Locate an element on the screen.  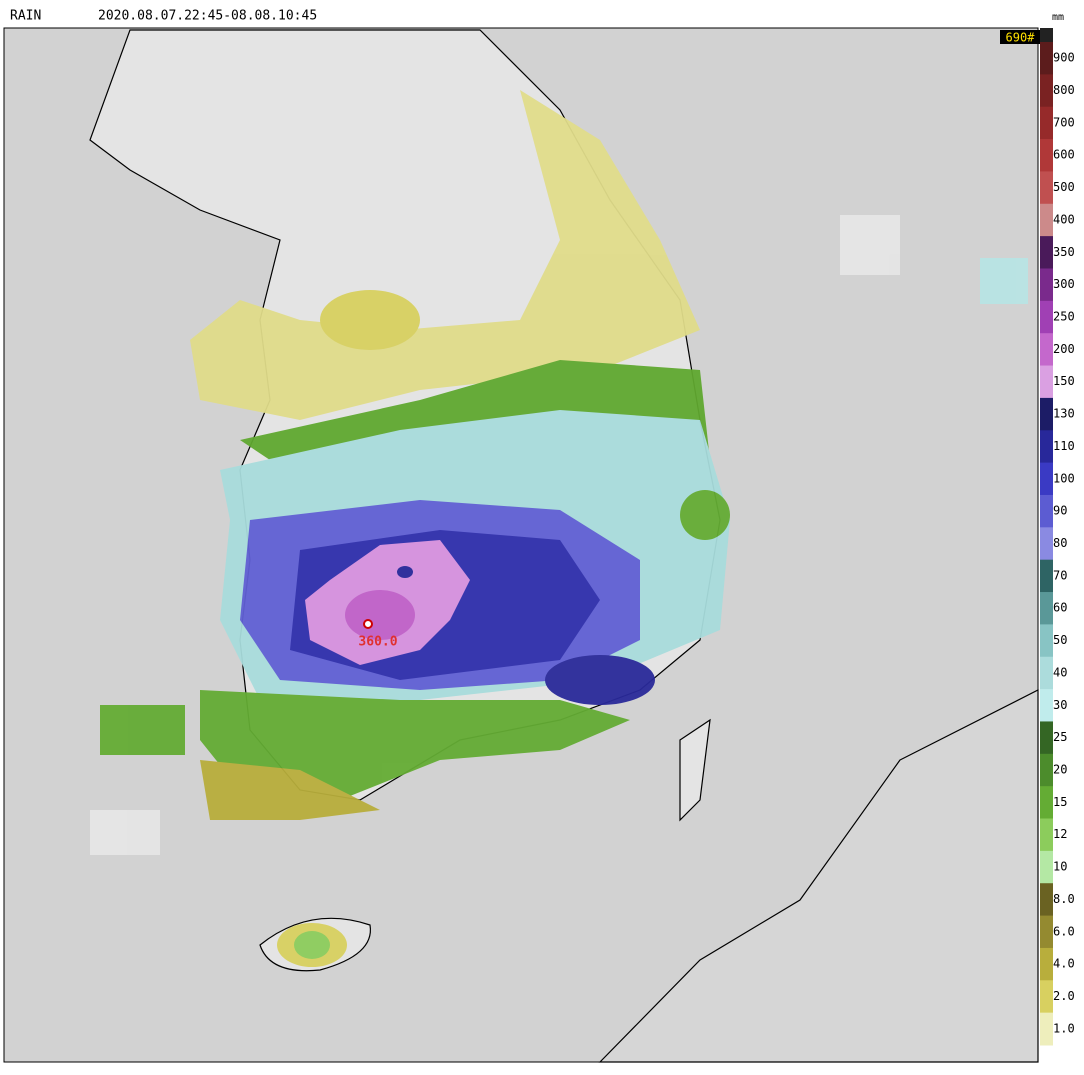
legend-label: 12 is located at coordinates (1060, 834).